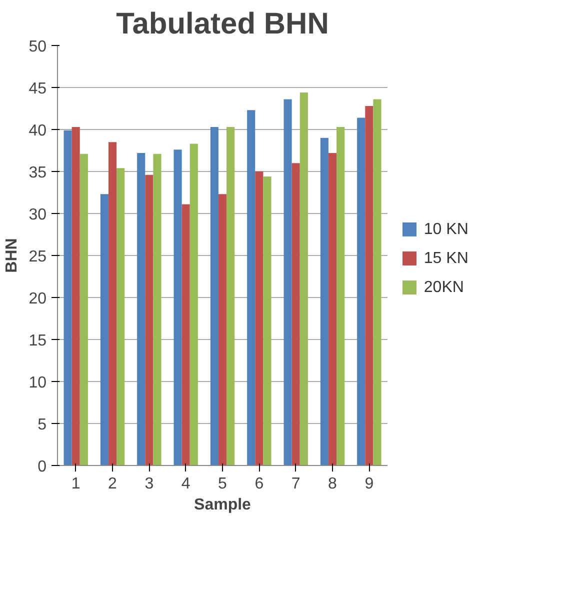 The width and height of the screenshot is (580, 615). I want to click on x-tick-label: 6, so click(259, 484).